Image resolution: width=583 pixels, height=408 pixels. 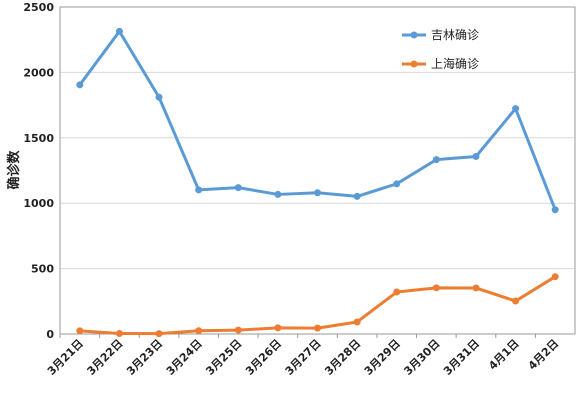 I want to click on y-tick-label: 500, so click(x=42, y=269).